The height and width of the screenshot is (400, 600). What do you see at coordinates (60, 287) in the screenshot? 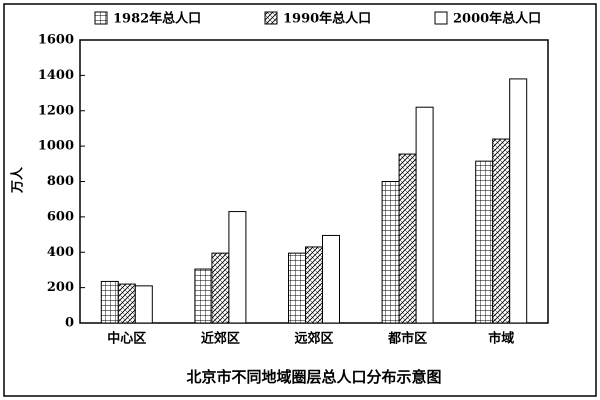
I see `y-tick-label: 200` at bounding box center [60, 287].